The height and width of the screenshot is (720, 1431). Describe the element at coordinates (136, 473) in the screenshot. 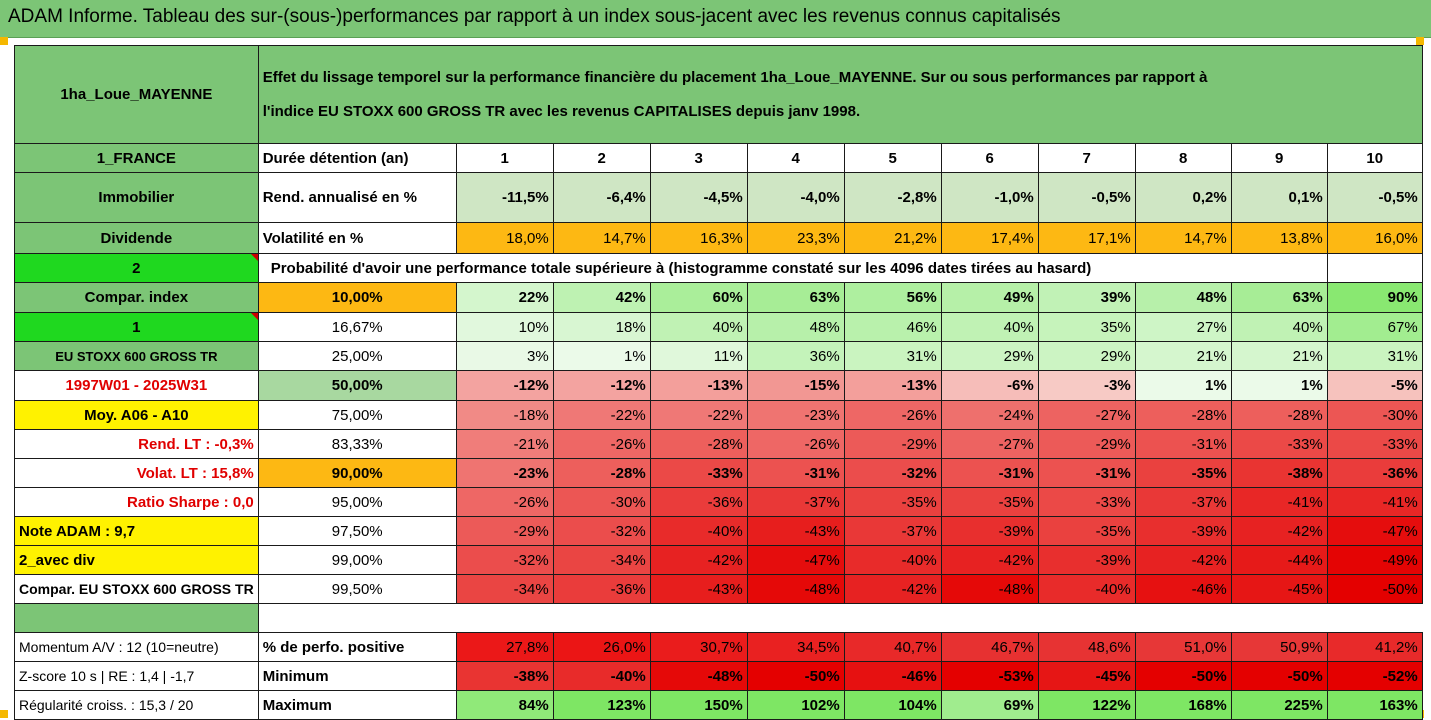

I see `long-term-volatility-label: Volat. LT : 15,8%` at that location.